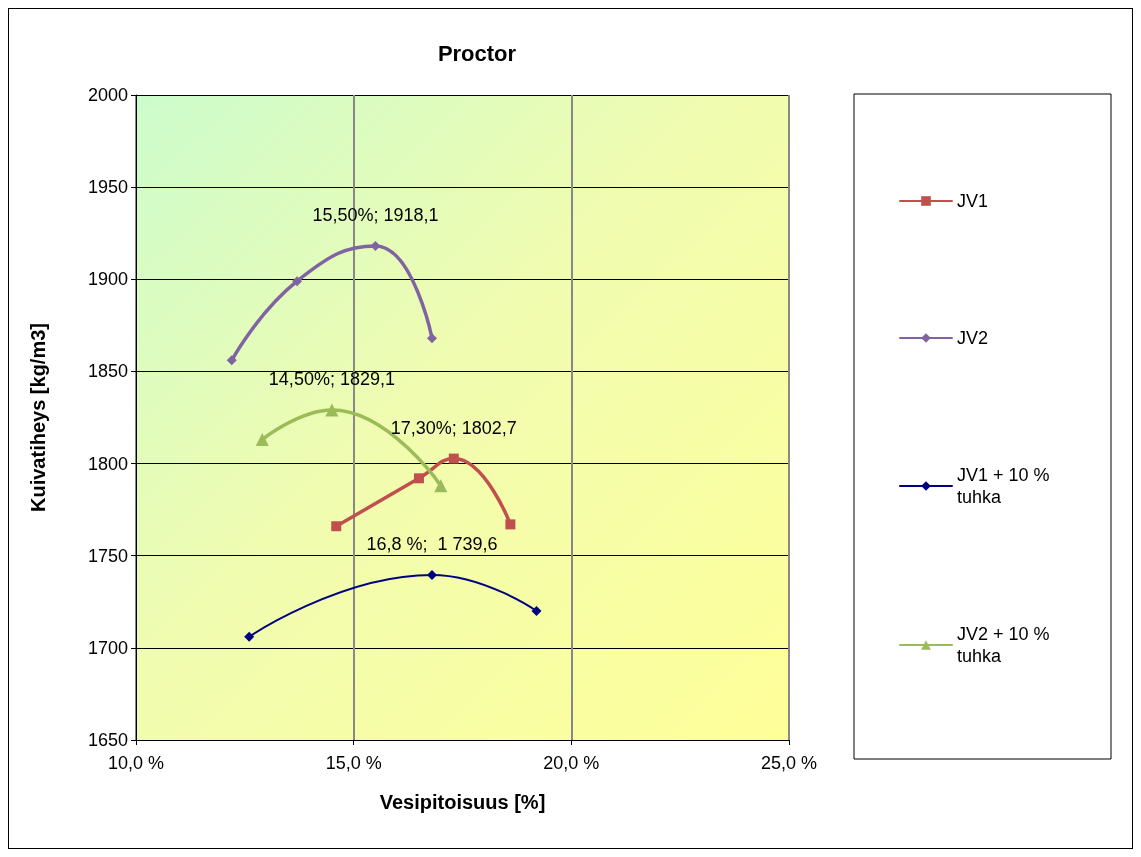  Describe the element at coordinates (375, 214) in the screenshot. I see `annotation: 15,50%; 1918,1` at that location.